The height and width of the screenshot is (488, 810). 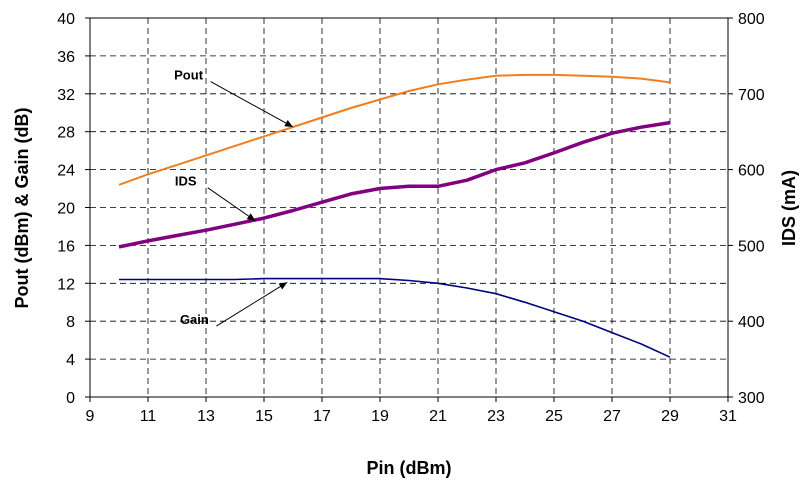 I want to click on y2-axis-title: IDS (mA), so click(x=789, y=208).